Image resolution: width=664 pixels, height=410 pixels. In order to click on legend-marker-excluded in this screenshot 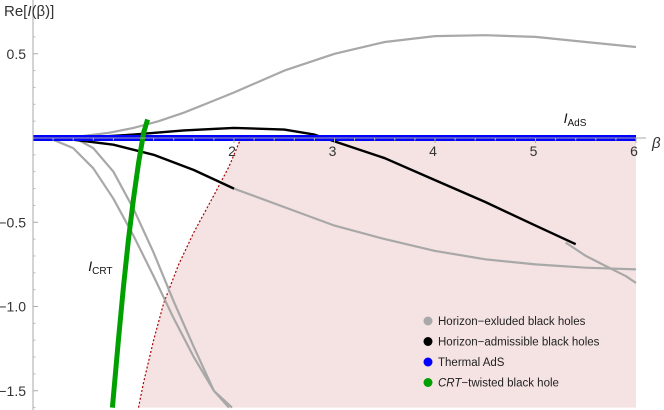, I will do `click(428, 321)`.